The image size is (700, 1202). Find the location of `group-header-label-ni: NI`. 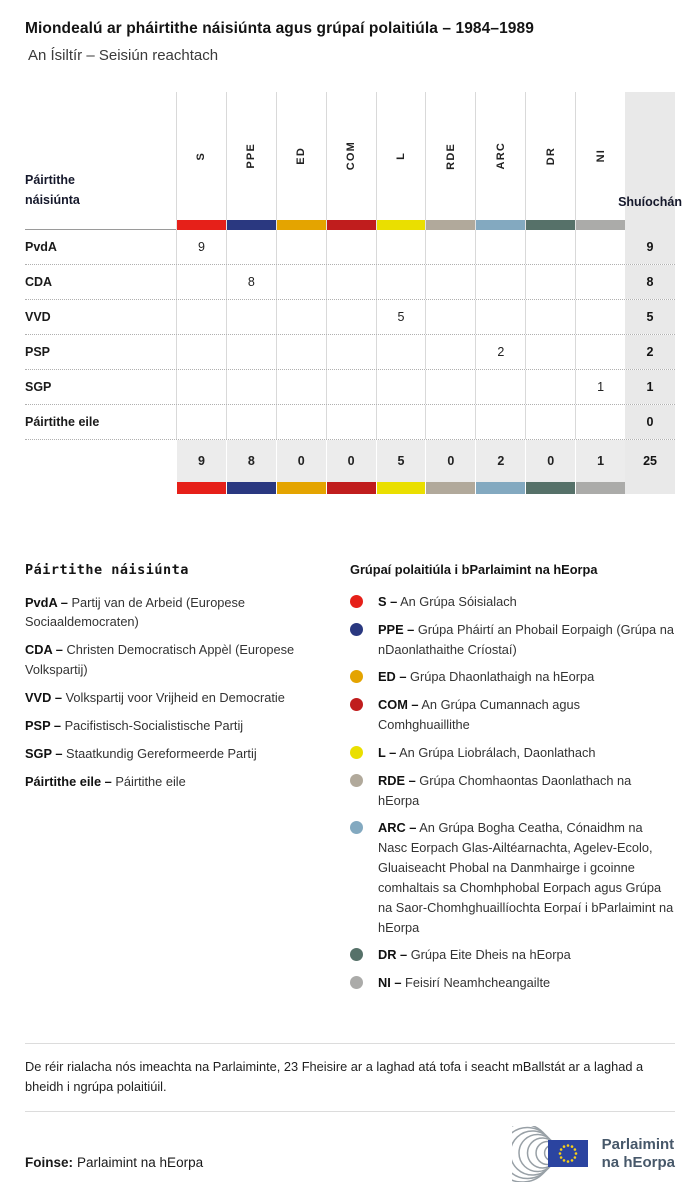

group-header-label-ni: NI is located at coordinates (600, 156).